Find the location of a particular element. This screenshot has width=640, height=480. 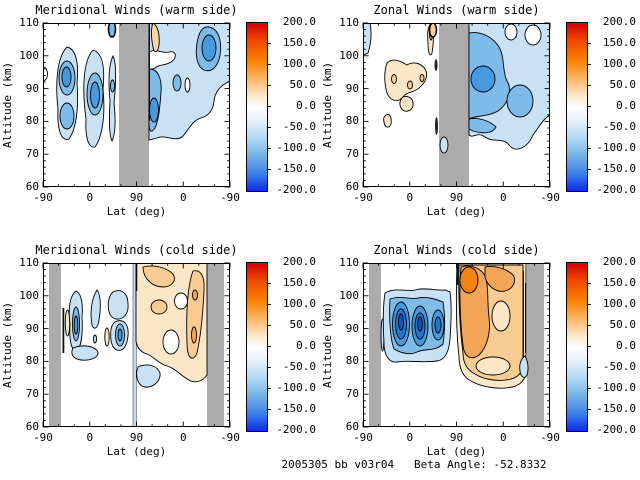

run-info-footer: 2005305 bb v03r04 Beta Angle: -52.8332 is located at coordinates (414, 464).